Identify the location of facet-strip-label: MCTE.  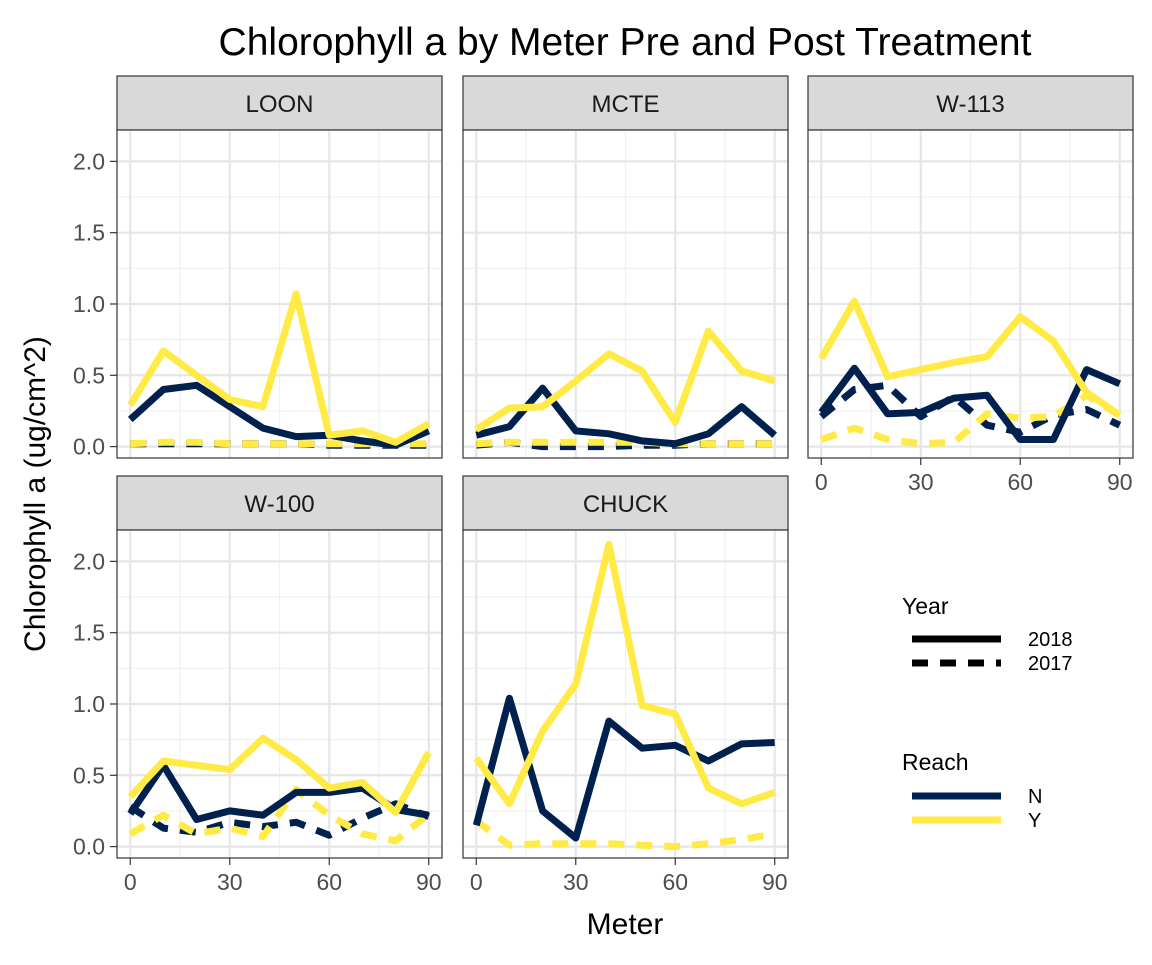
(626, 104).